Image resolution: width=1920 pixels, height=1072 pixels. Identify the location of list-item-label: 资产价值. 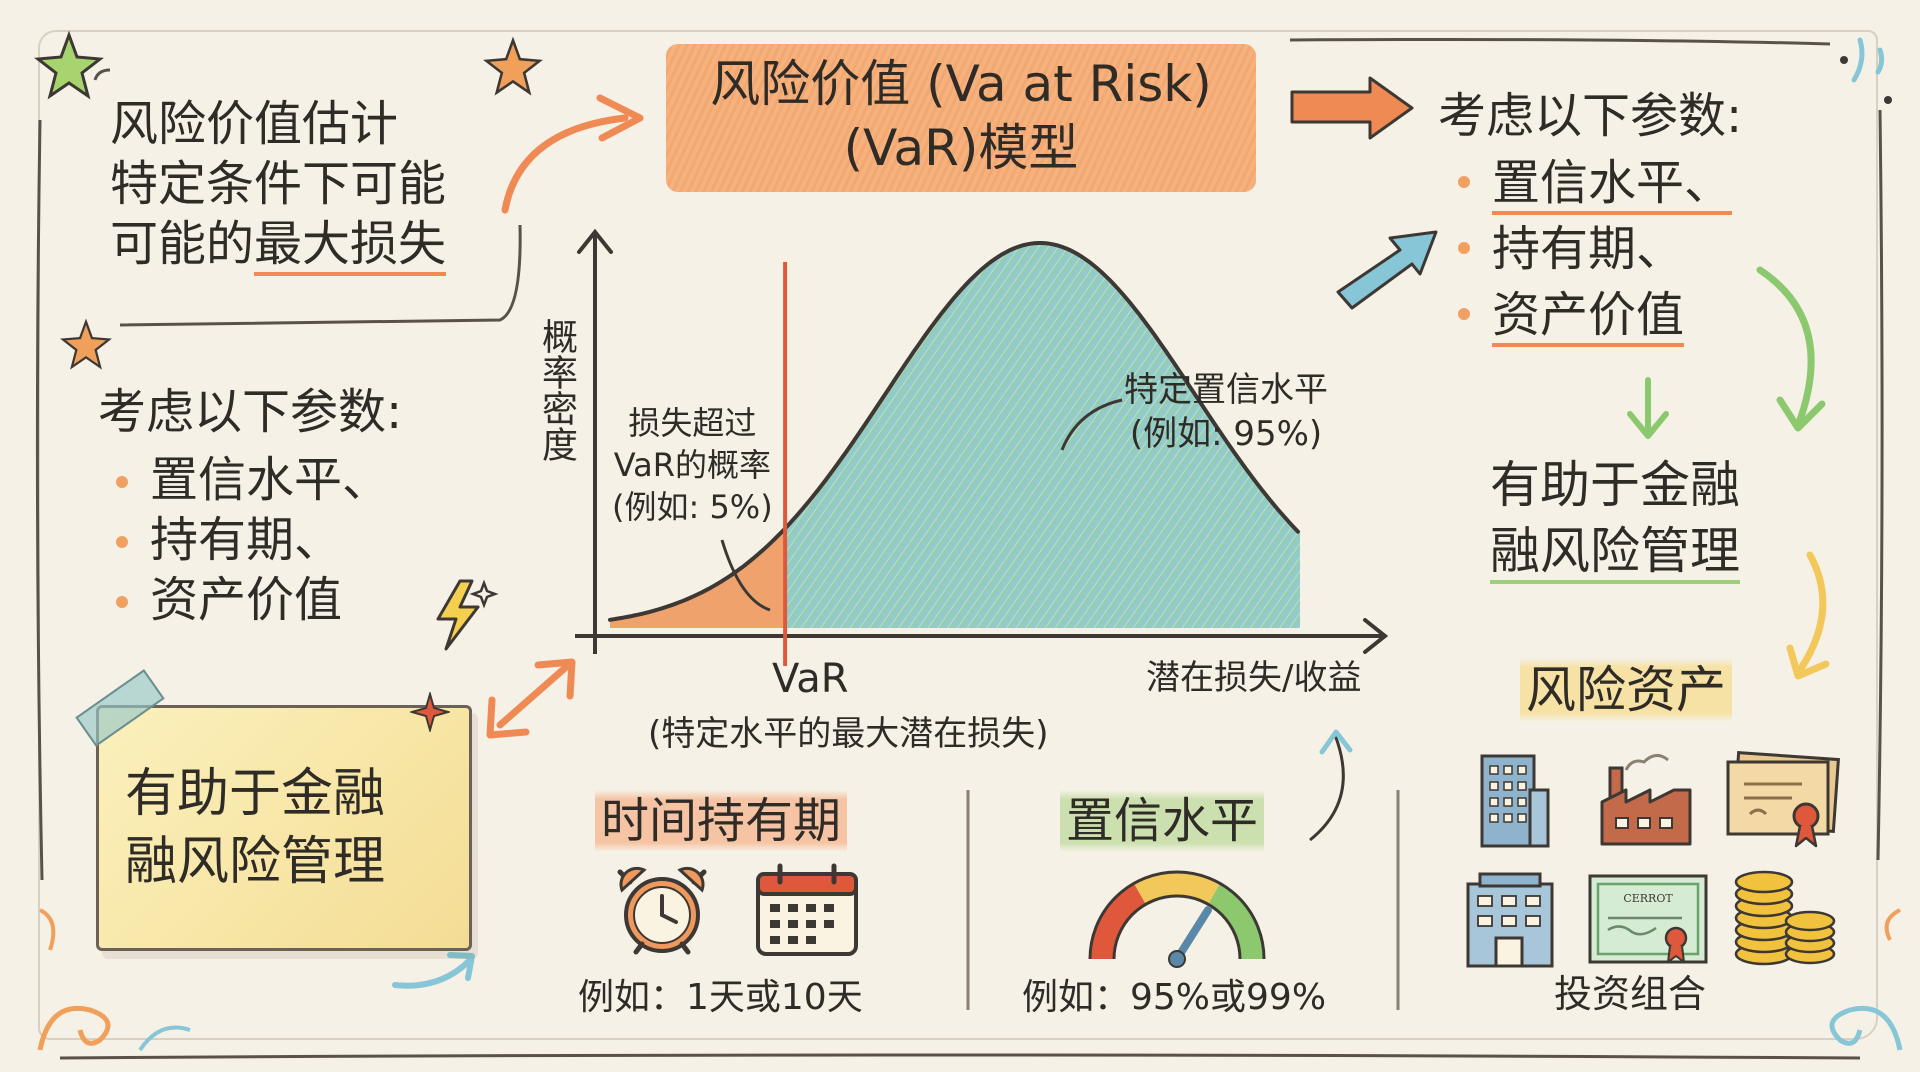
(1588, 317).